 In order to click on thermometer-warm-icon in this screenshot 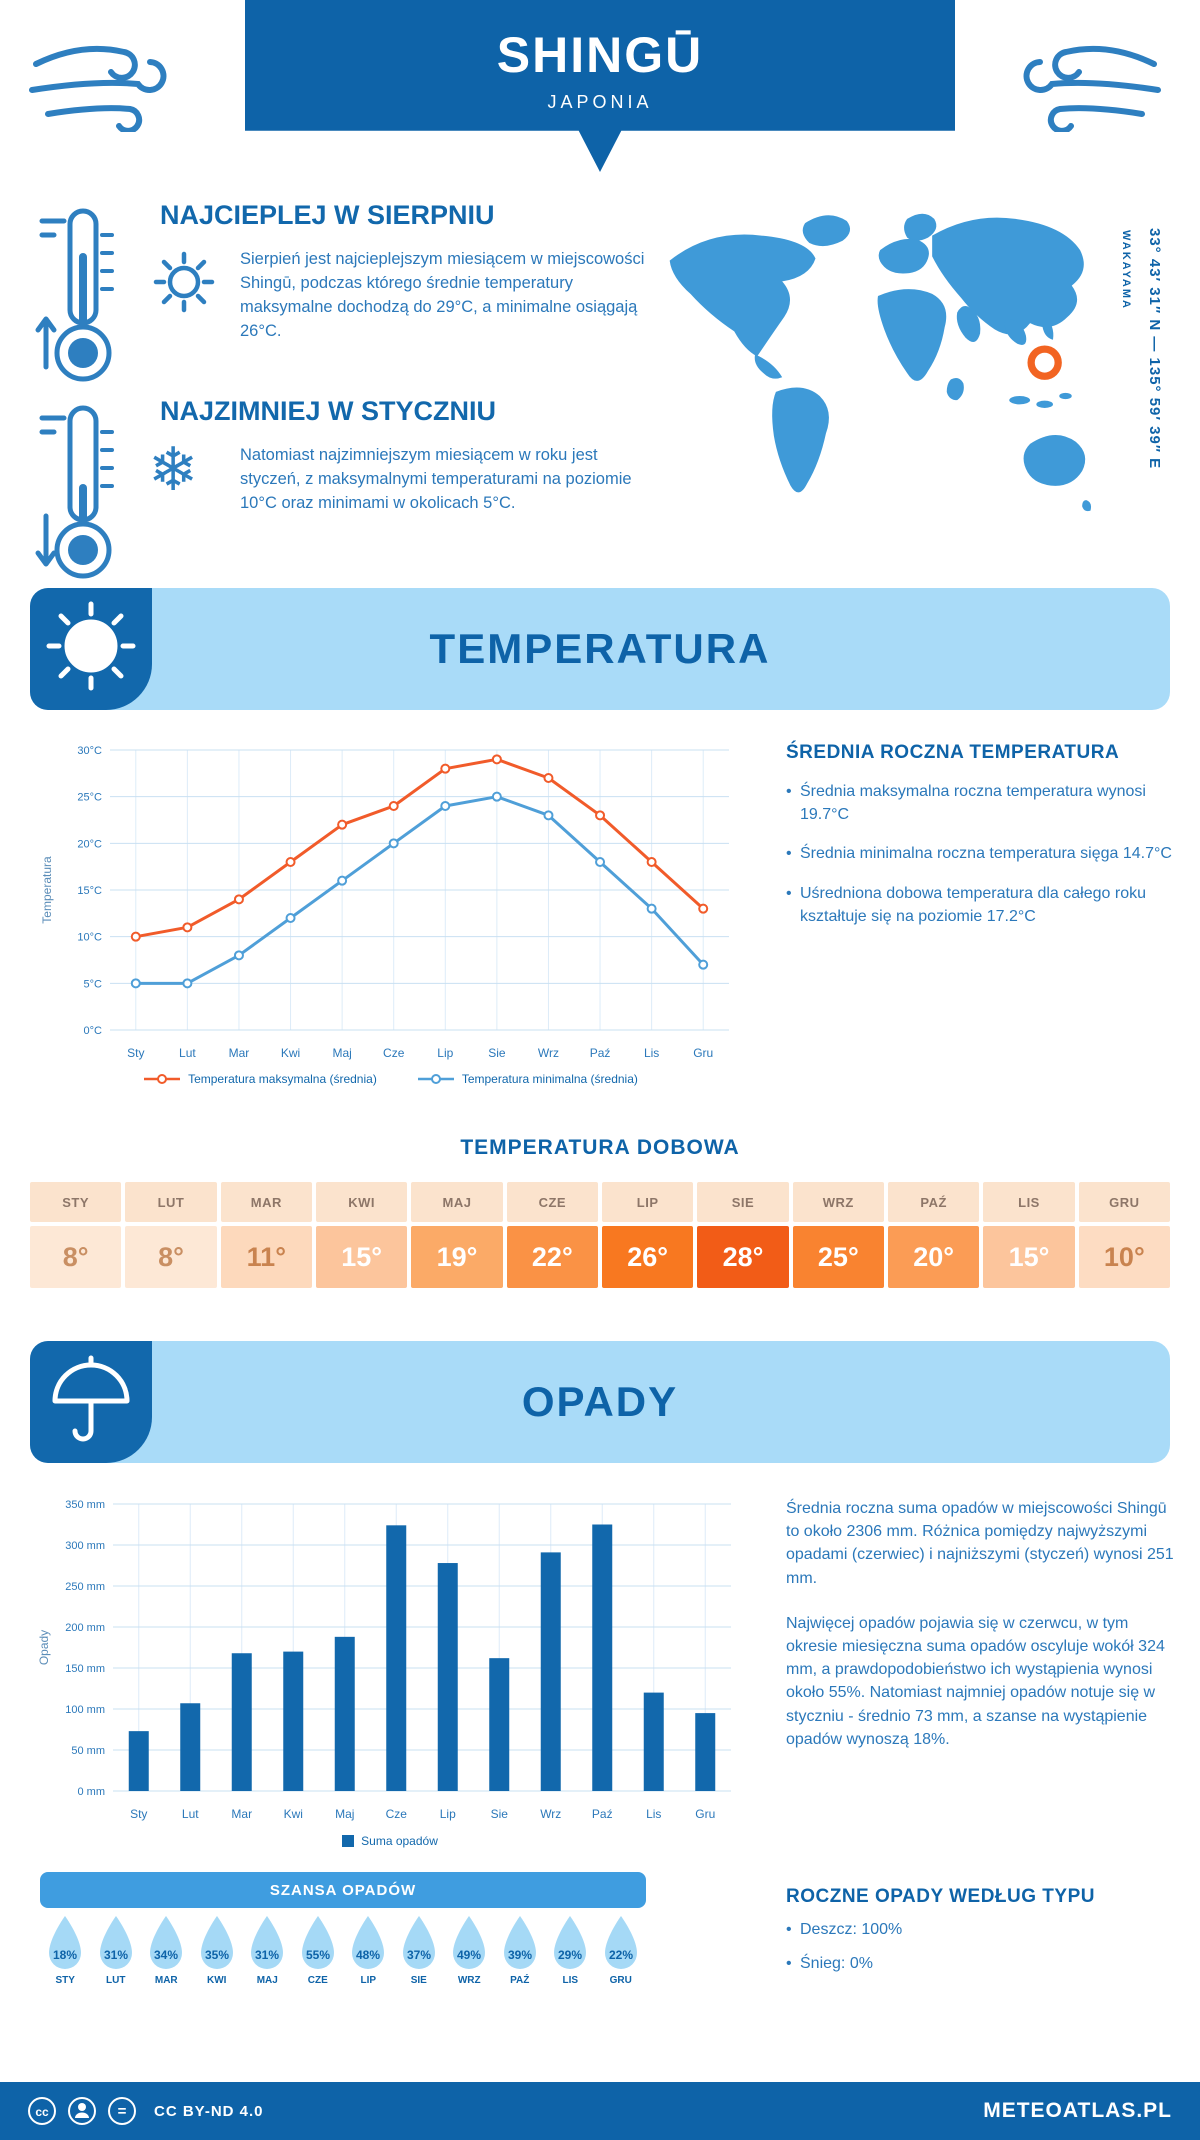, I will do `click(74, 295)`.